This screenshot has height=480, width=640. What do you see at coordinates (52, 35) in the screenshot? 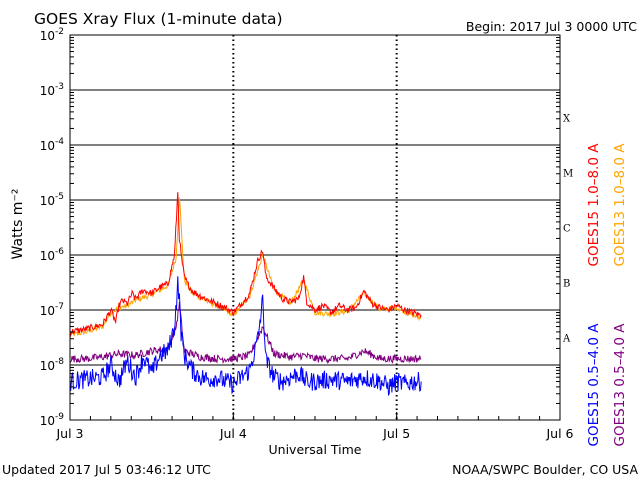
I see `y-tick-label: 10⁻²` at bounding box center [52, 35].